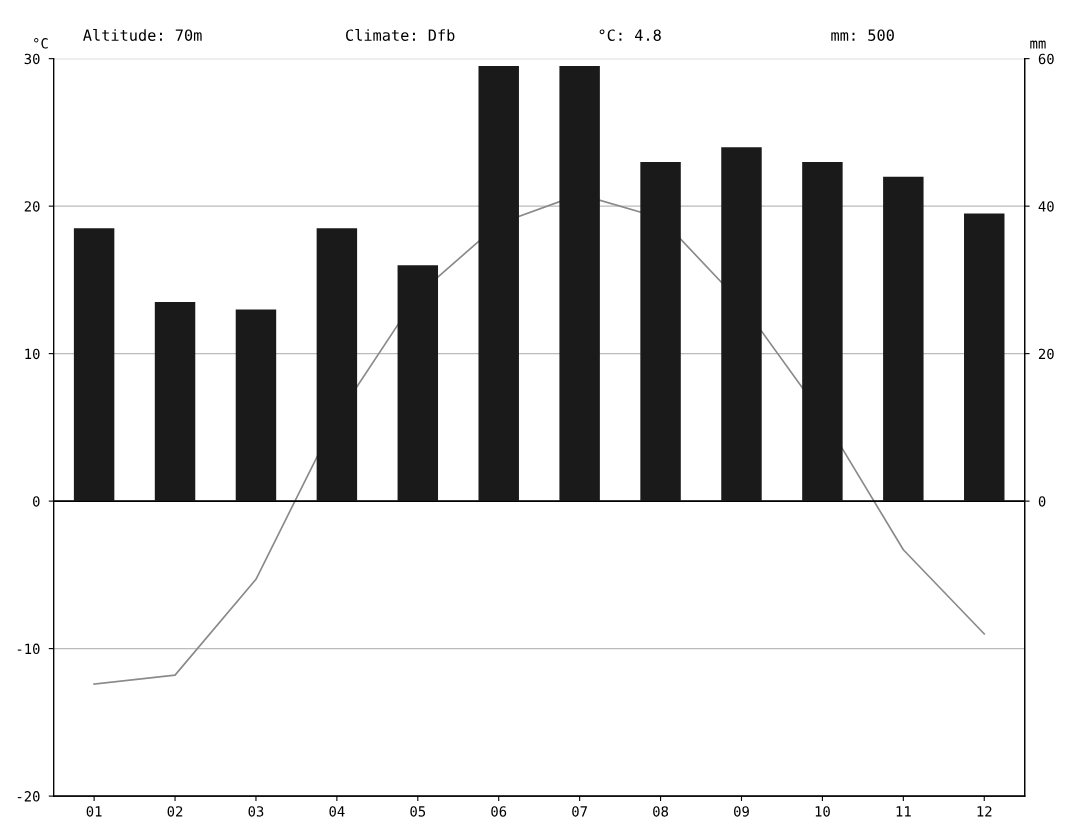 The width and height of the screenshot is (1073, 838). What do you see at coordinates (28, 796) in the screenshot?
I see `y-tick-label: -20` at bounding box center [28, 796].